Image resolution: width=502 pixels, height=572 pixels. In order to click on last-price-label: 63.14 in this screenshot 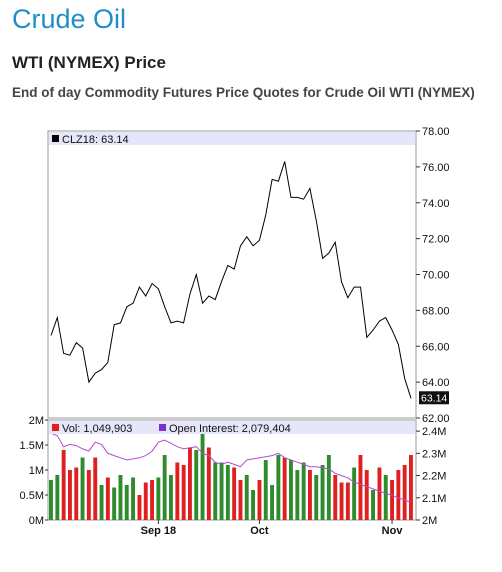, I will do `click(434, 398)`.